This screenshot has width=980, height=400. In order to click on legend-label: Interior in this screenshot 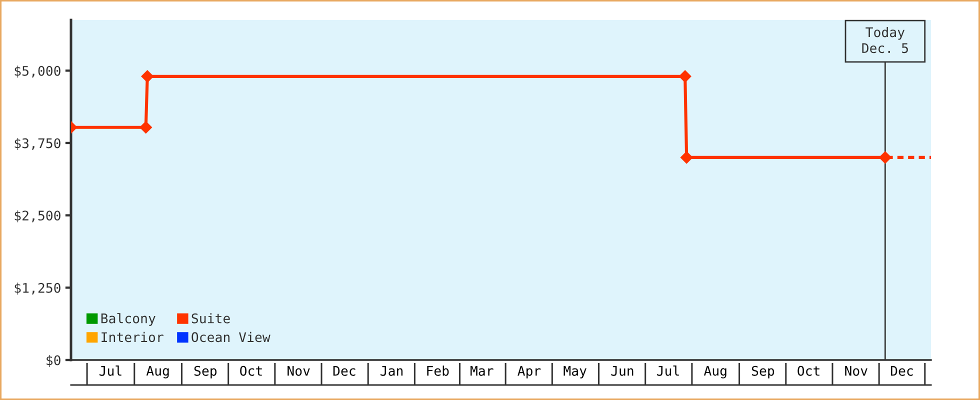, I will do `click(133, 337)`.